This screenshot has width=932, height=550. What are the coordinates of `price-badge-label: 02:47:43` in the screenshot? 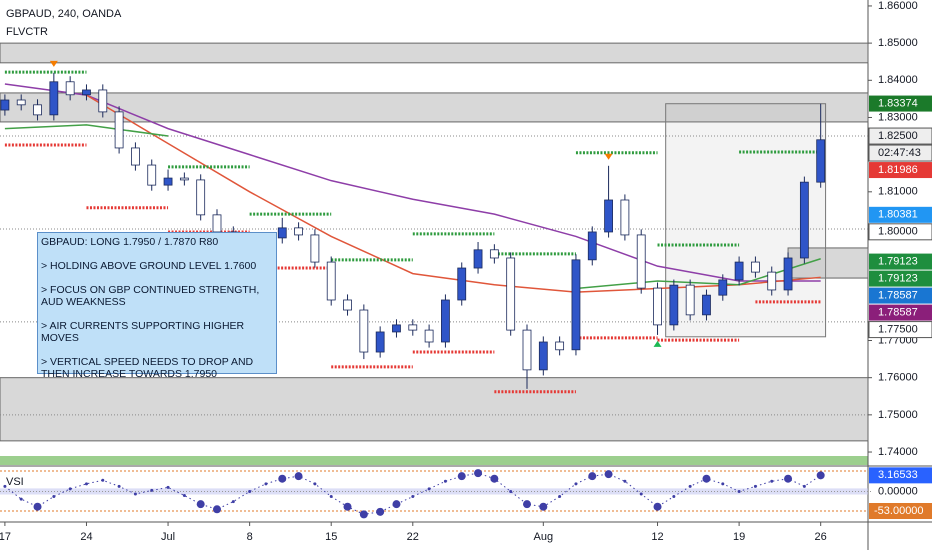 It's located at (899, 153).